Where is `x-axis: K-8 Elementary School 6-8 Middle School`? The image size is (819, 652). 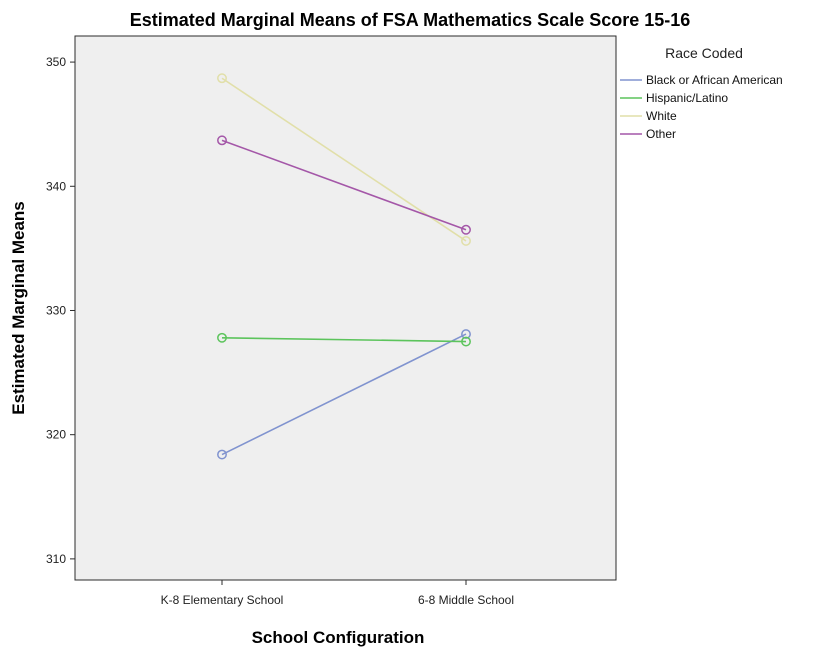
x-axis: K-8 Elementary School 6-8 Middle School is located at coordinates (337, 593).